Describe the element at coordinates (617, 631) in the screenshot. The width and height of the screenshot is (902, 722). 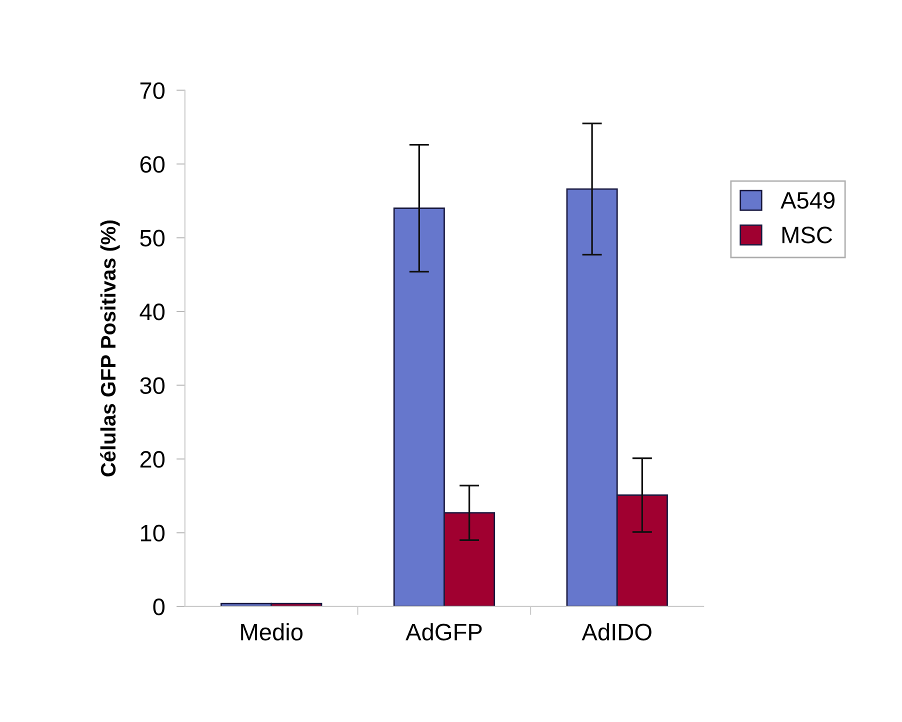
I see `x-tick-label: AdIDO` at that location.